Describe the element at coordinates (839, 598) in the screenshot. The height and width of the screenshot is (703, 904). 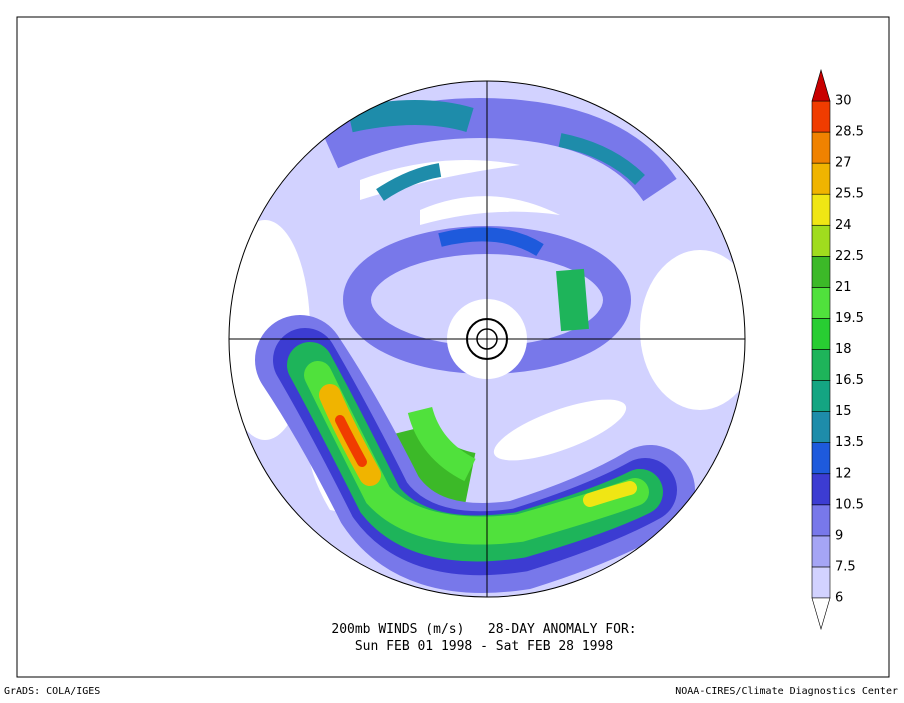
I see `colorbar-label: 6` at that location.